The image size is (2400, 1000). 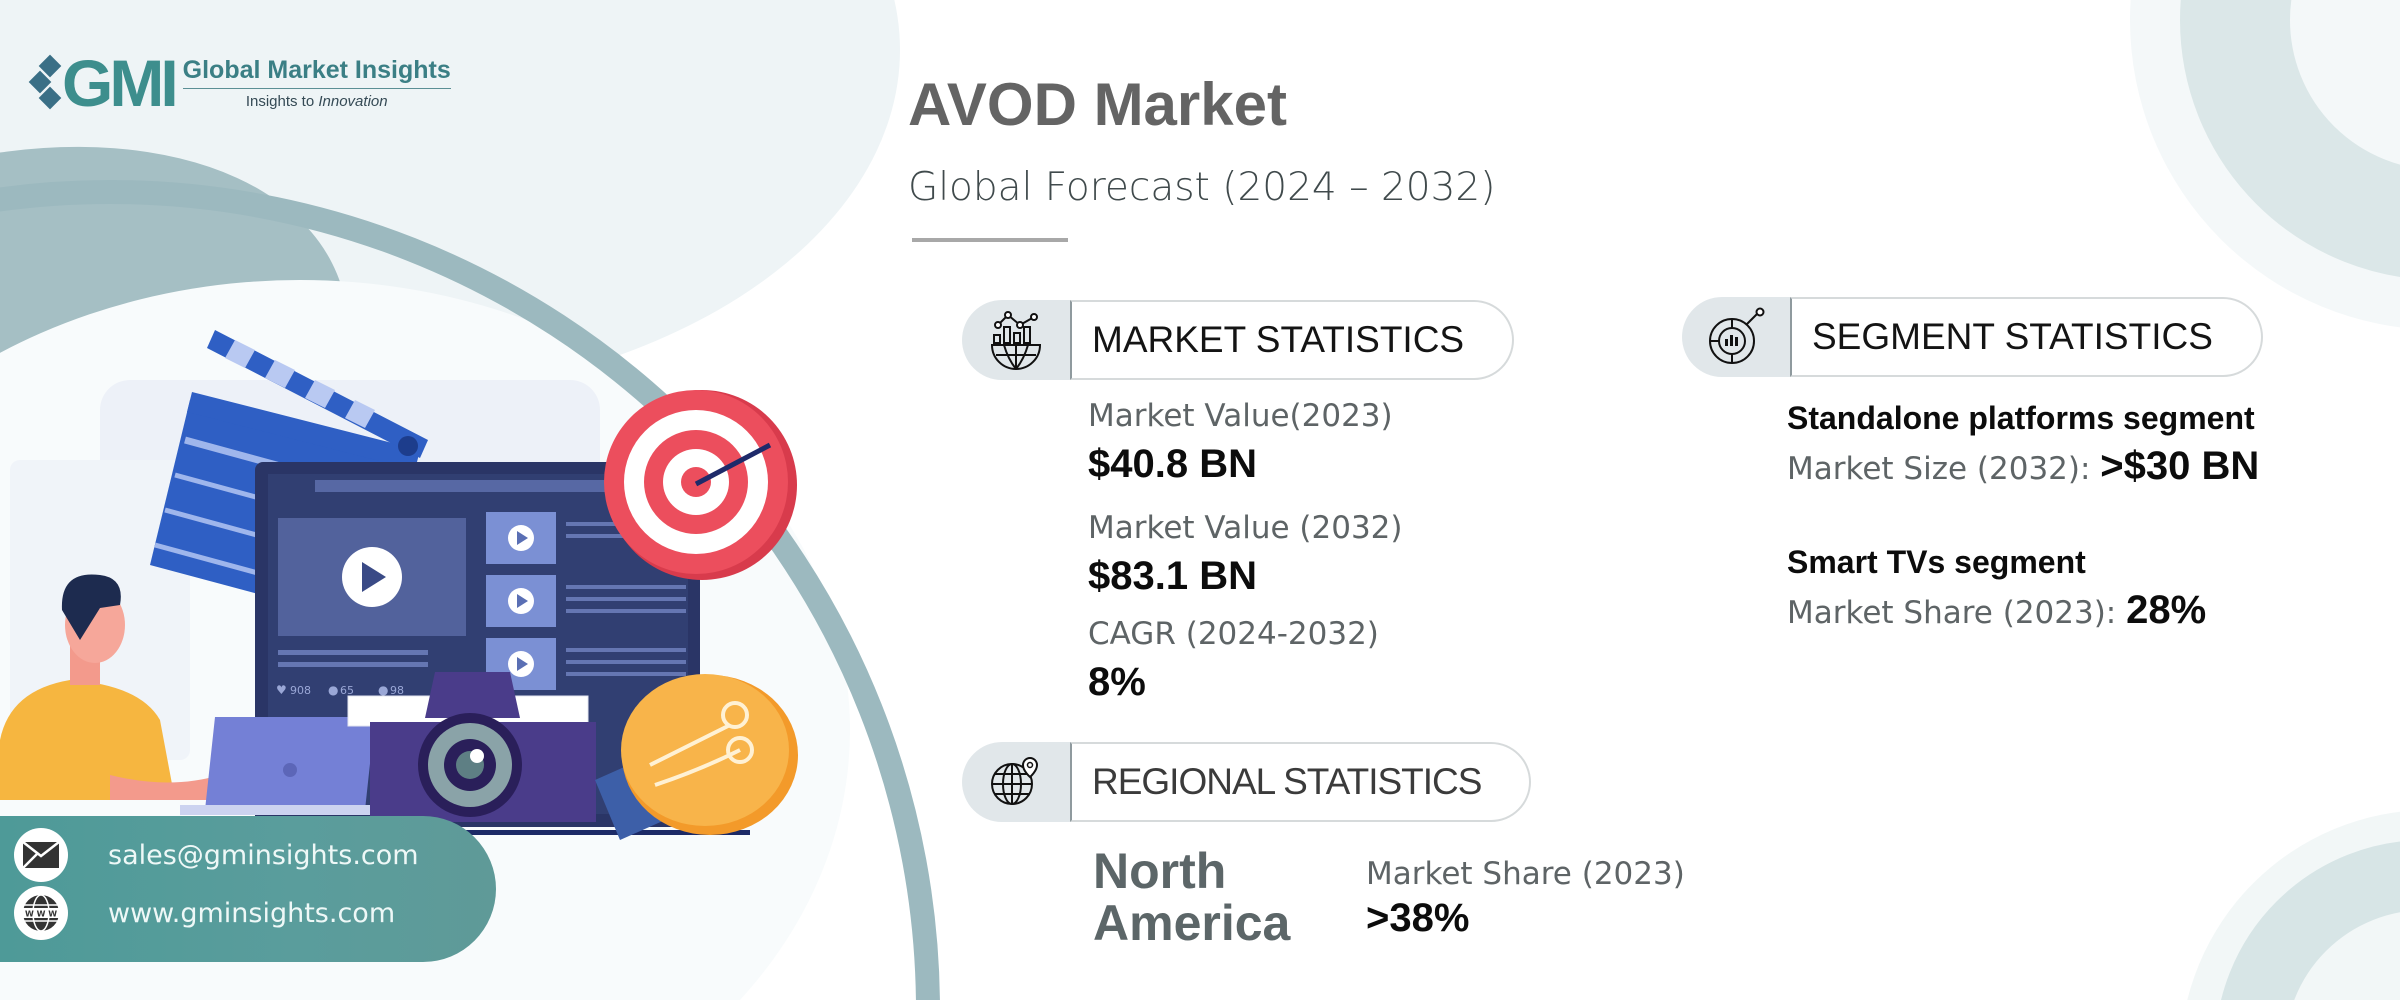 What do you see at coordinates (263, 855) in the screenshot?
I see `contact-email: sales@gminsights.com` at bounding box center [263, 855].